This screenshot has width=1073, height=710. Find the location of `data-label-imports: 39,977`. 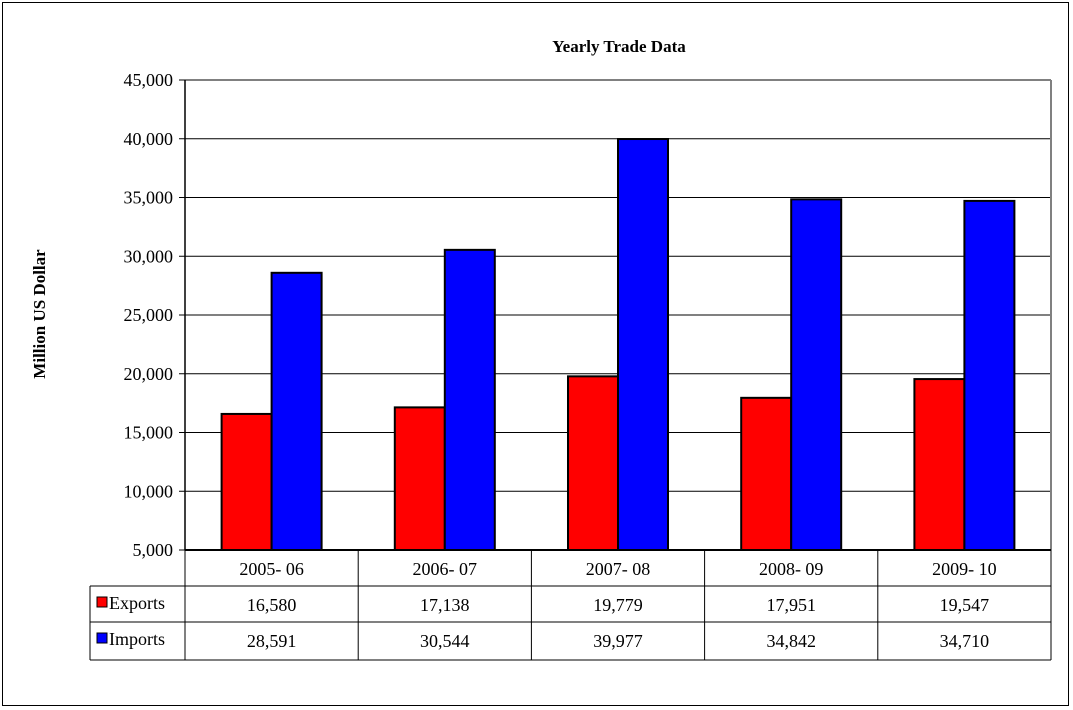

data-label-imports: 39,977 is located at coordinates (618, 641).